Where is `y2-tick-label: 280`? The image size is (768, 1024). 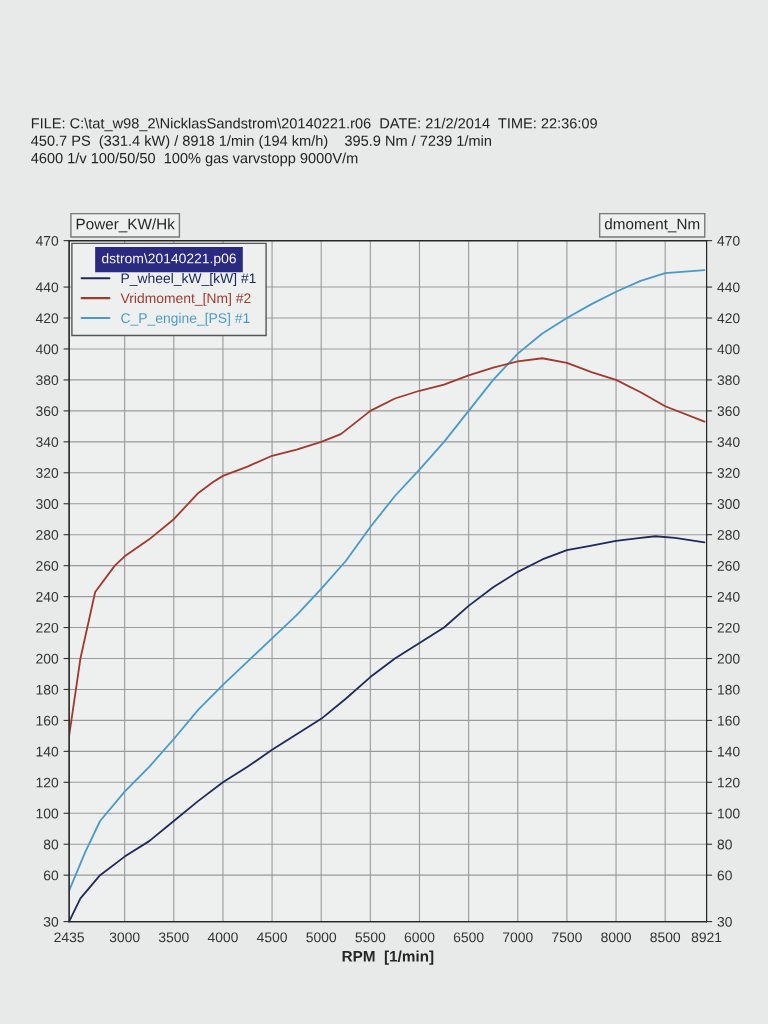 y2-tick-label: 280 is located at coordinates (728, 535).